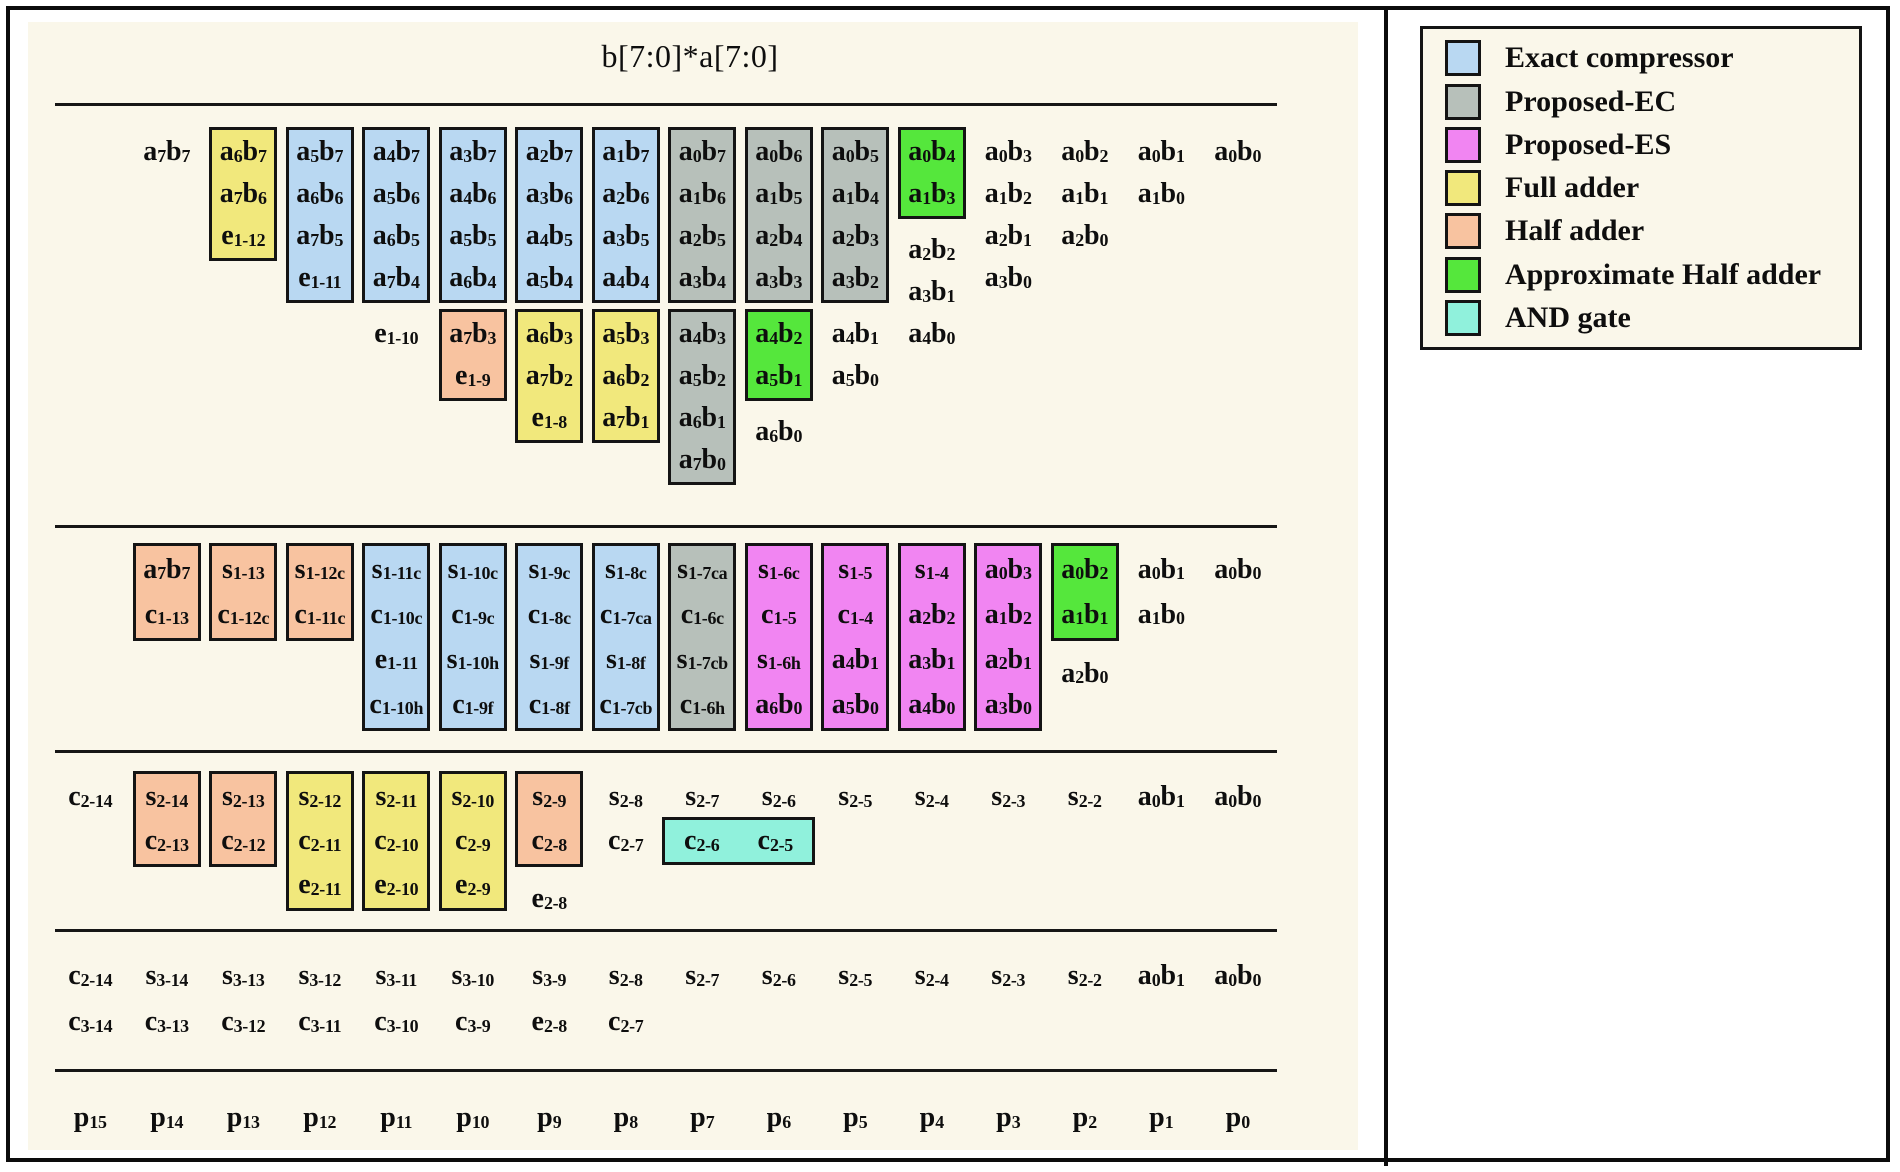 Image resolution: width=1900 pixels, height=1172 pixels. What do you see at coordinates (396, 333) in the screenshot?
I see `cell-e1-10: e 1-10` at bounding box center [396, 333].